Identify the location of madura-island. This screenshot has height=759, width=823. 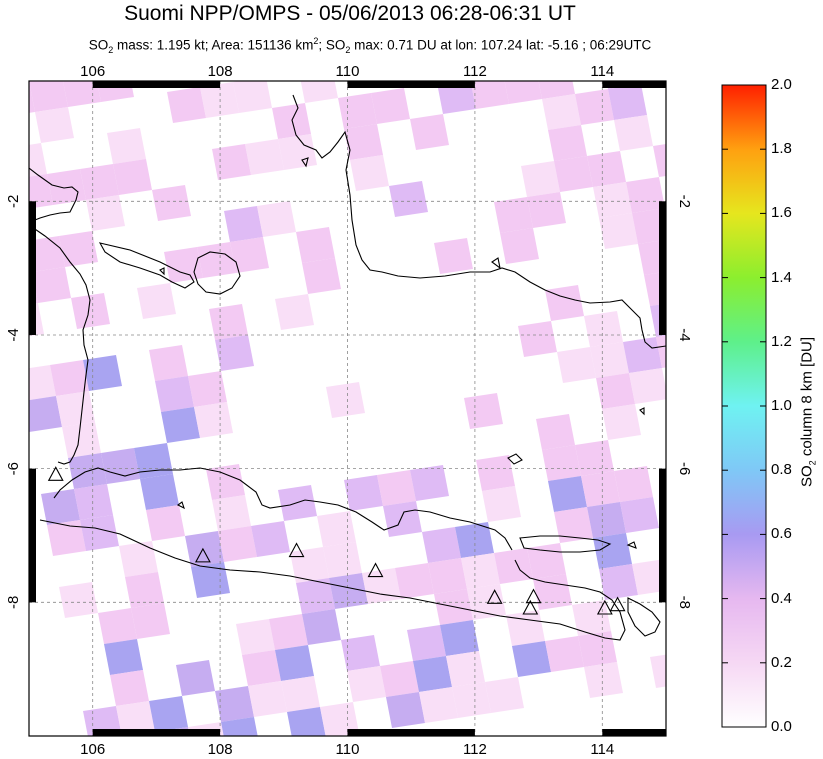
(565, 544).